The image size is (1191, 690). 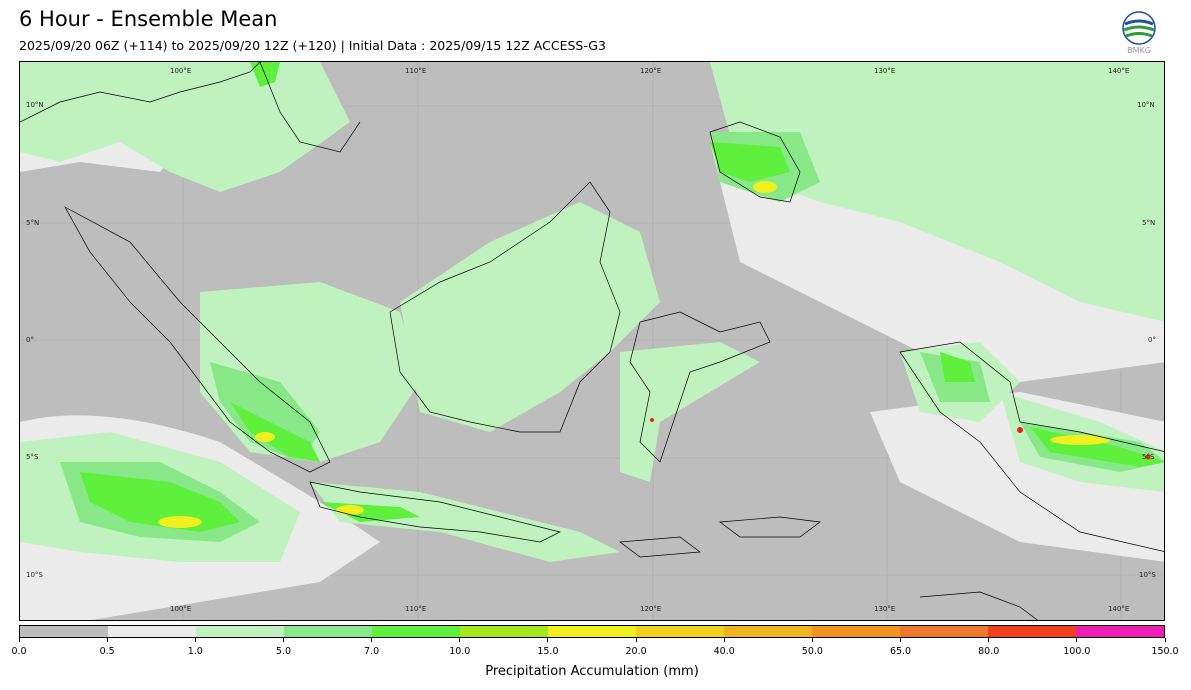 I want to click on lon-label-top-110: 110°E, so click(x=416, y=71).